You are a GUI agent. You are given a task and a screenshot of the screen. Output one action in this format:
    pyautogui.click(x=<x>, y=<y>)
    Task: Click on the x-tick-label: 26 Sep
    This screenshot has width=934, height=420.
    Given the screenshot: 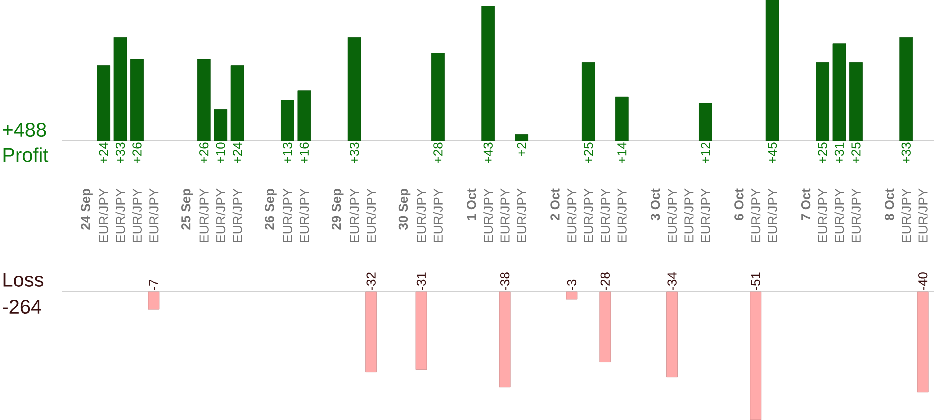 What is the action you would take?
    pyautogui.click(x=271, y=209)
    